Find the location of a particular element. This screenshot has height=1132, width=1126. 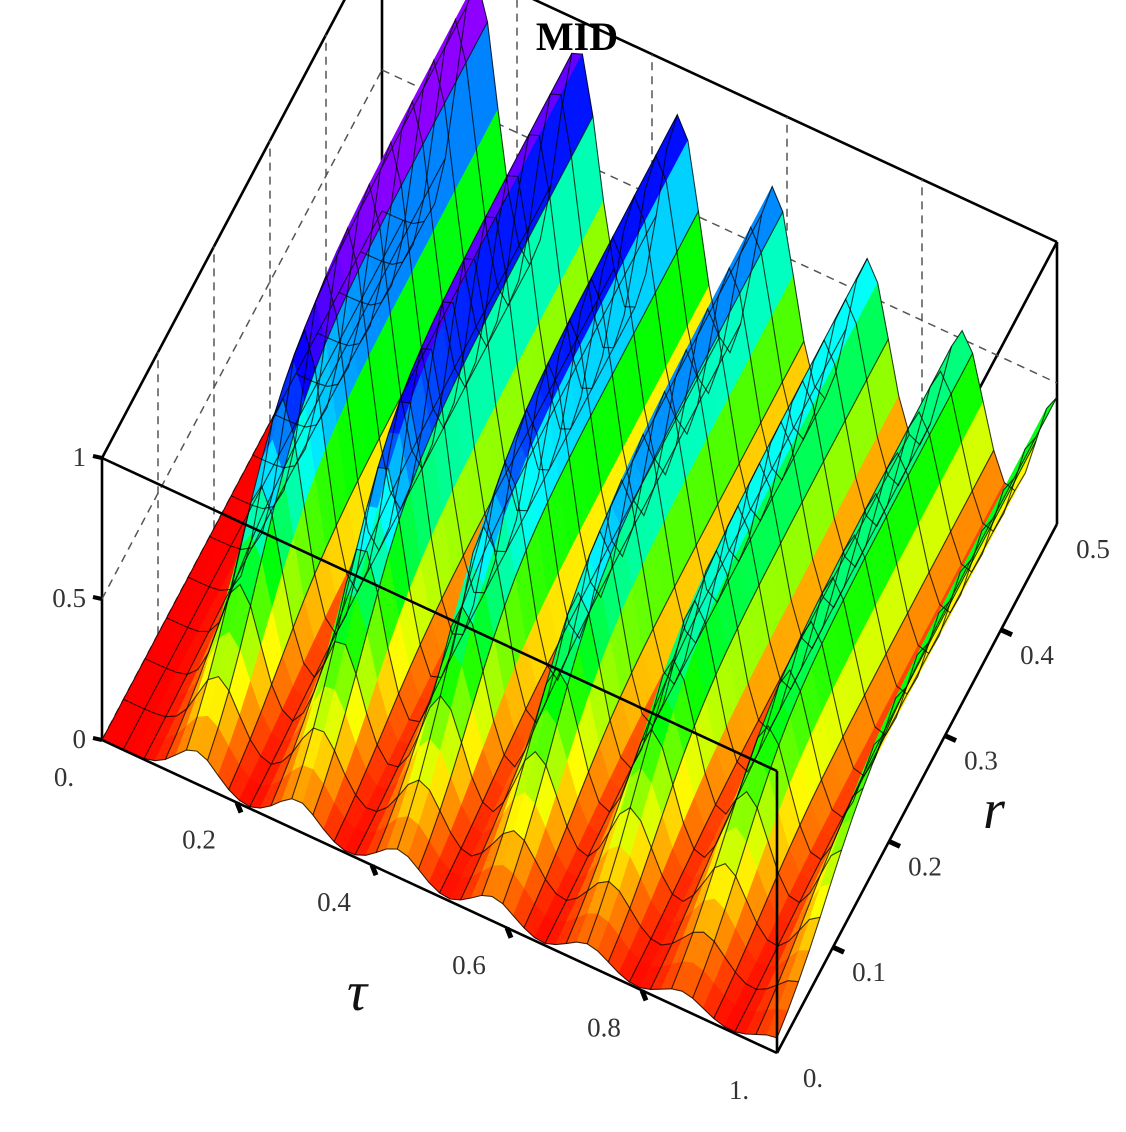

x-tick-label: 0.4 is located at coordinates (334, 902).